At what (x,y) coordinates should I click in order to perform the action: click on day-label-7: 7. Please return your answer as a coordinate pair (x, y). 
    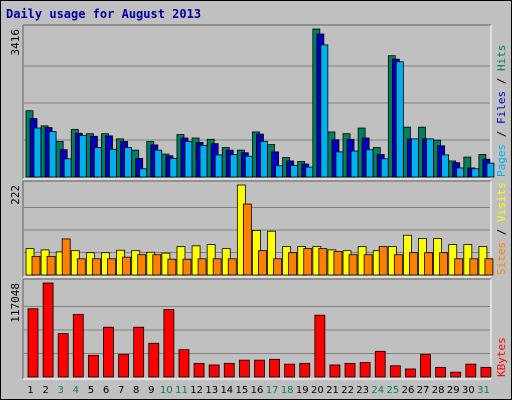
    Looking at the image, I should click on (121, 390).